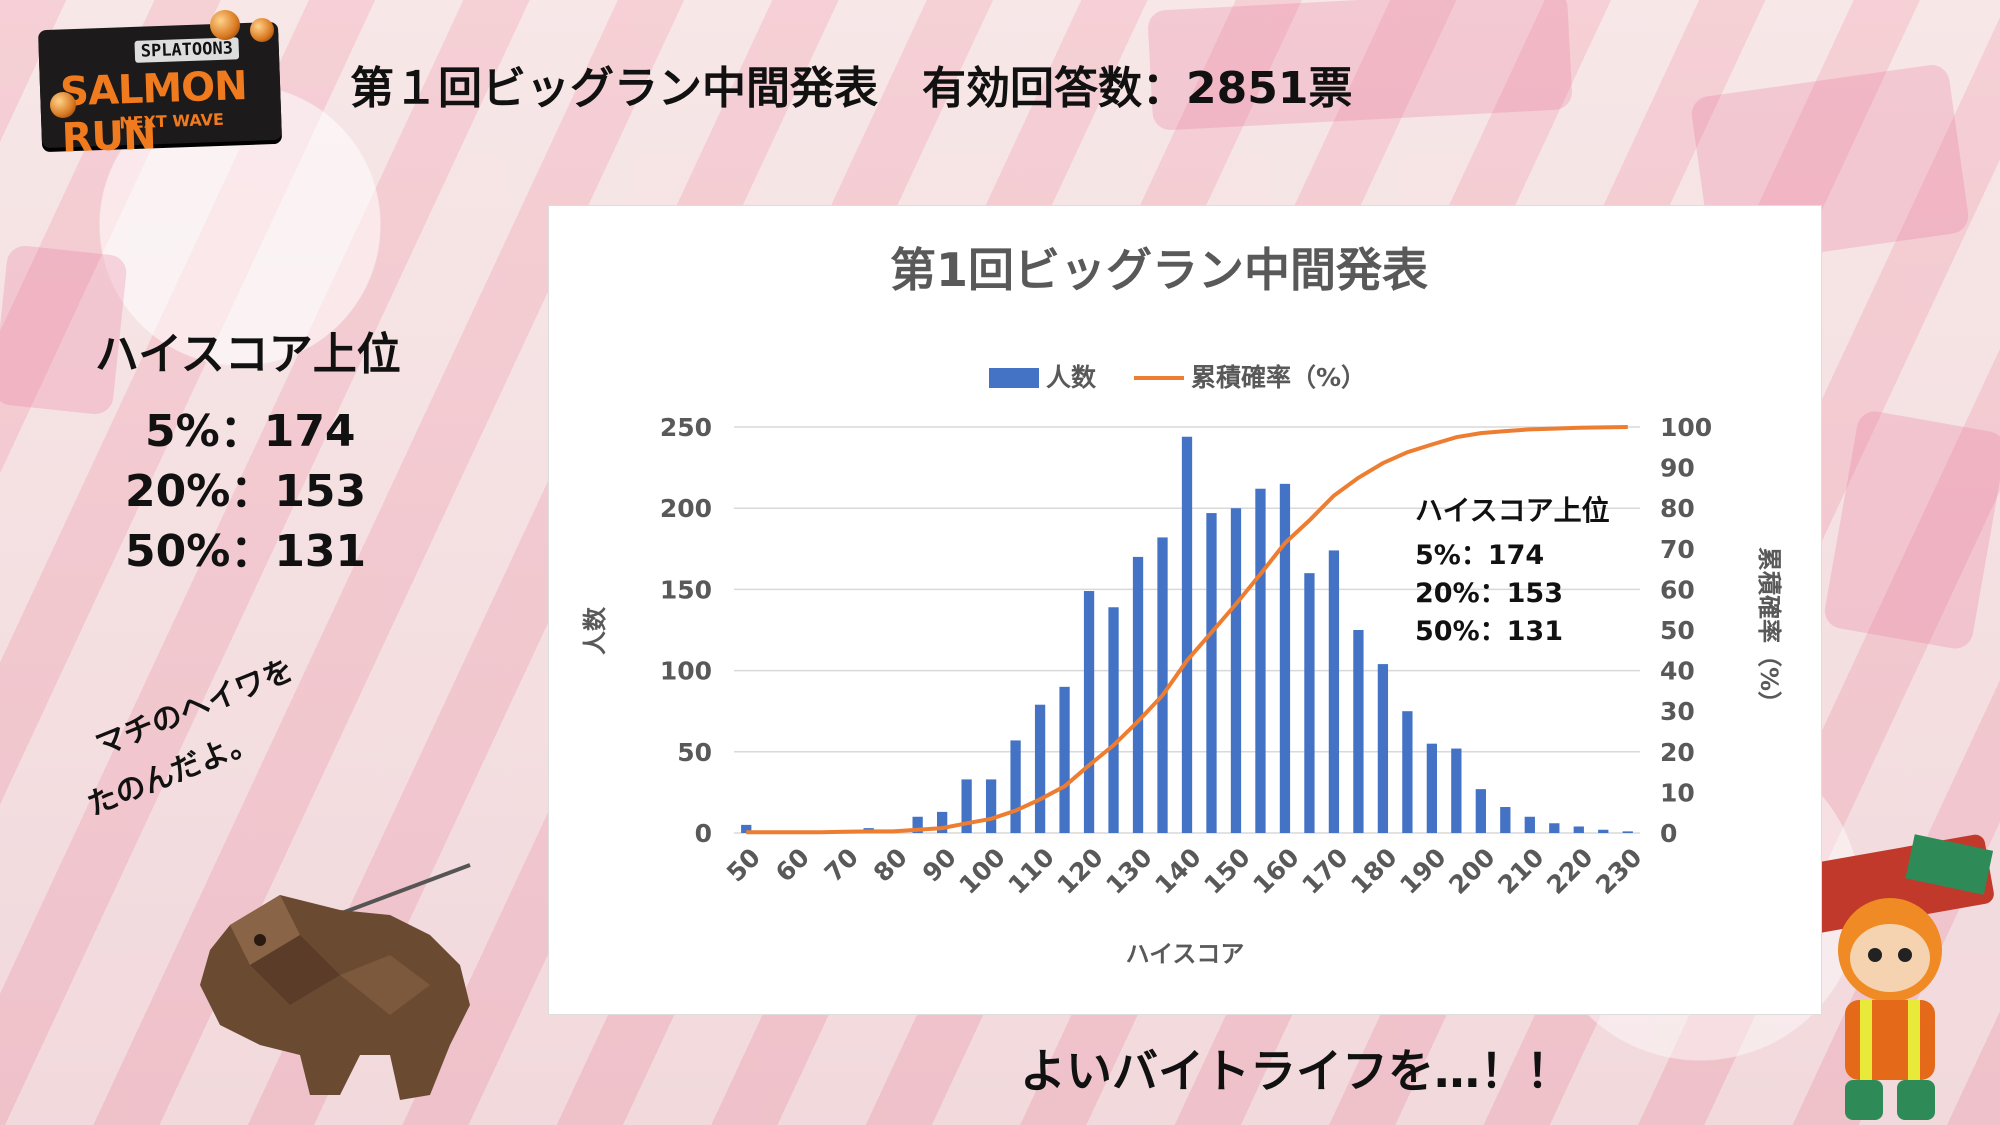 Image resolution: width=2000 pixels, height=1125 pixels. Describe the element at coordinates (1014, 378) in the screenshot. I see `legend-bar-swatch` at that location.